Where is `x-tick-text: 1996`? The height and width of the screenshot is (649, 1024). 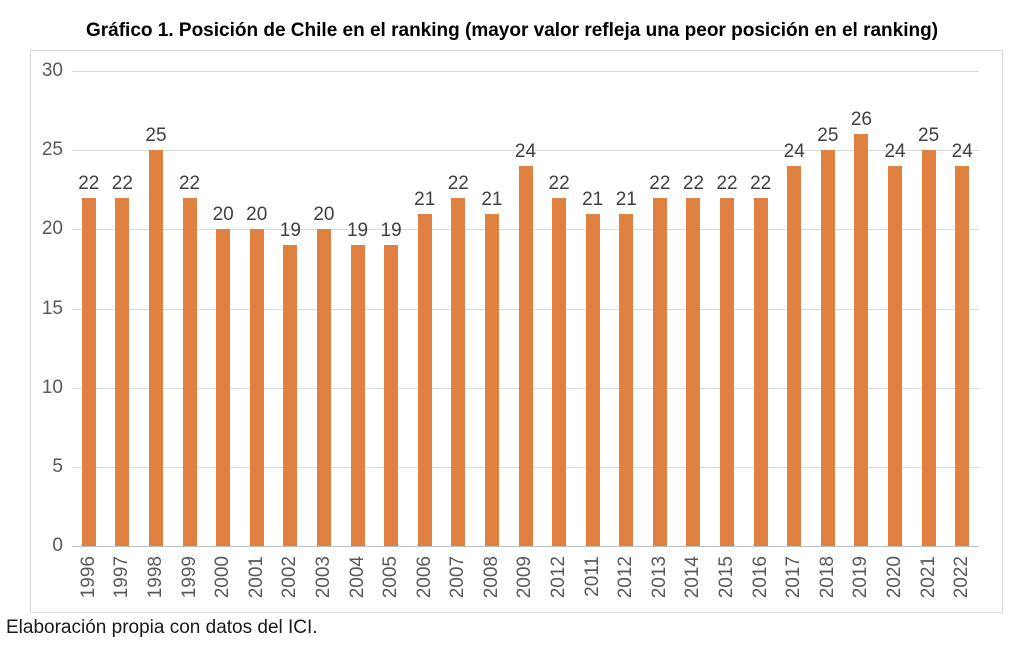
x-tick-text: 1996 is located at coordinates (88, 577).